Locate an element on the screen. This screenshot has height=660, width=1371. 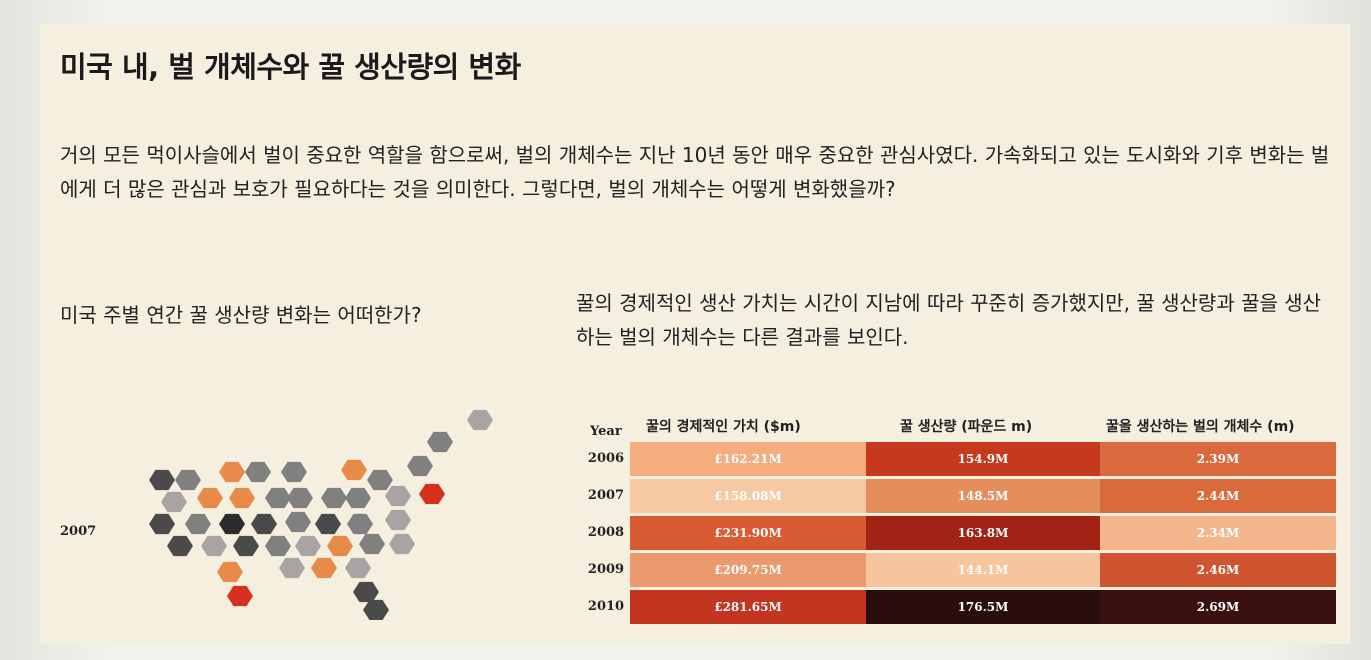
year-header: Year is located at coordinates (606, 431).